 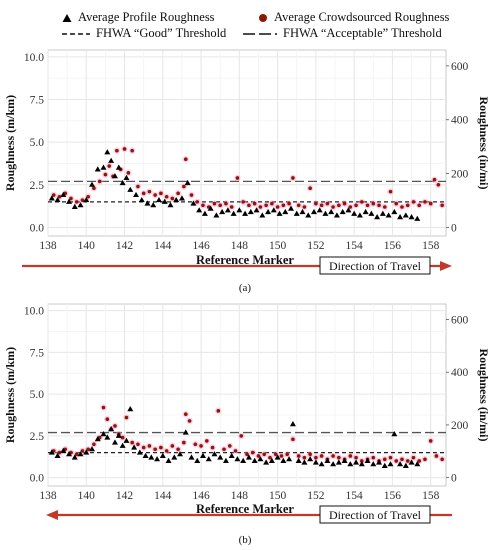 What do you see at coordinates (460, 121) in the screenshot?
I see `y-right-tick-label: 400` at bounding box center [460, 121].